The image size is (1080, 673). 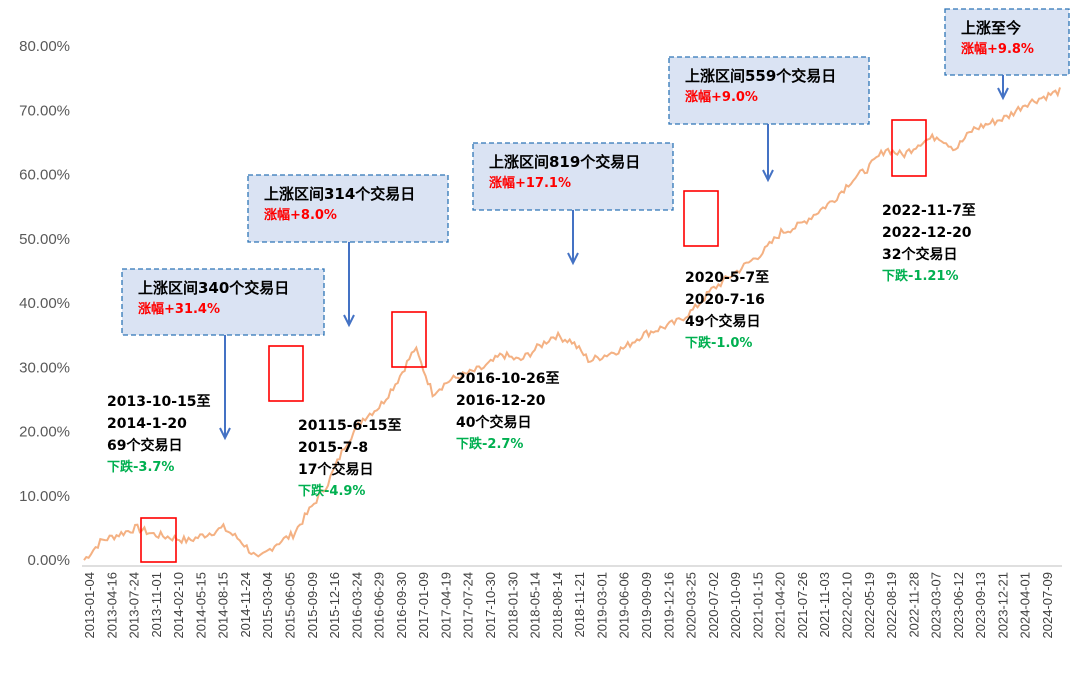 I want to click on callout-title: 上涨至今, so click(x=991, y=28).